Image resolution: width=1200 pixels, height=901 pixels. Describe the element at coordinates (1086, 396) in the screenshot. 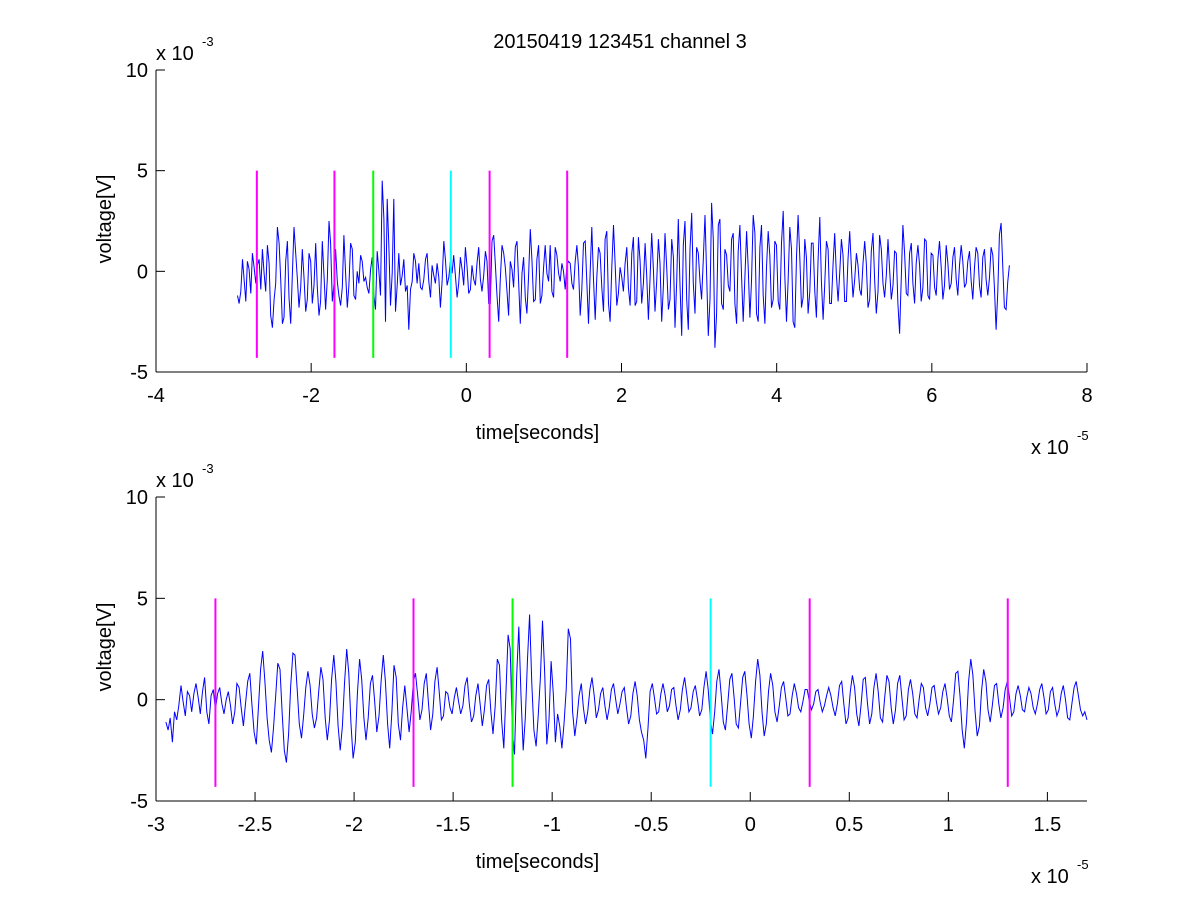

I see `x-tick-label: 8` at that location.